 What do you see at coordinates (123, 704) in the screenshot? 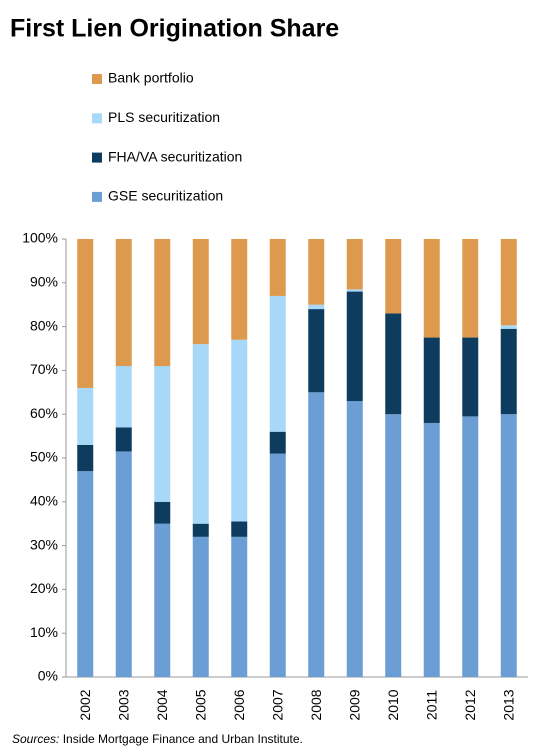
I see `x-tick-label: 2003` at bounding box center [123, 704].